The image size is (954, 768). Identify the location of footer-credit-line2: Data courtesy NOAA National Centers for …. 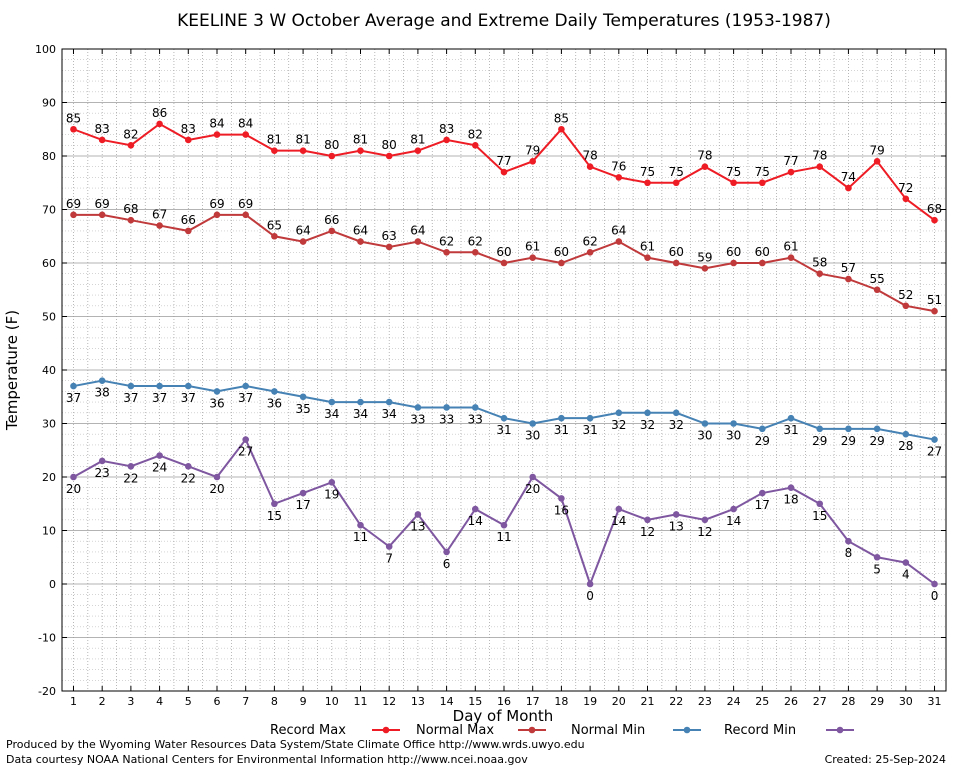
(267, 759).